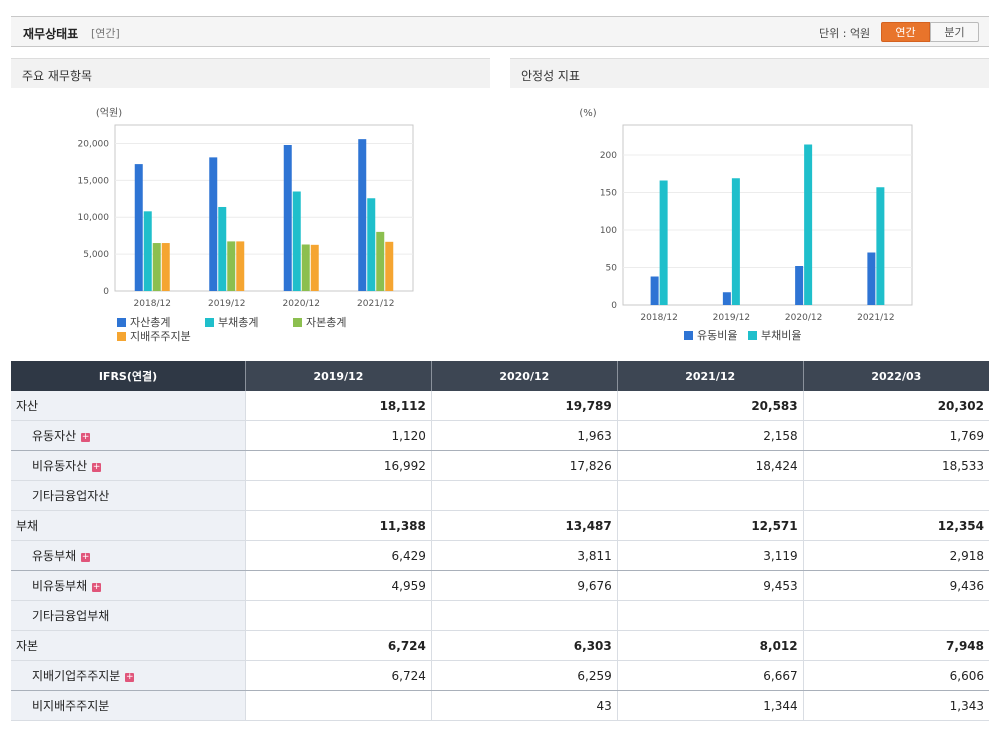 This screenshot has height=731, width=999. I want to click on row-label-cell: 기타금융업부채, so click(128, 615).